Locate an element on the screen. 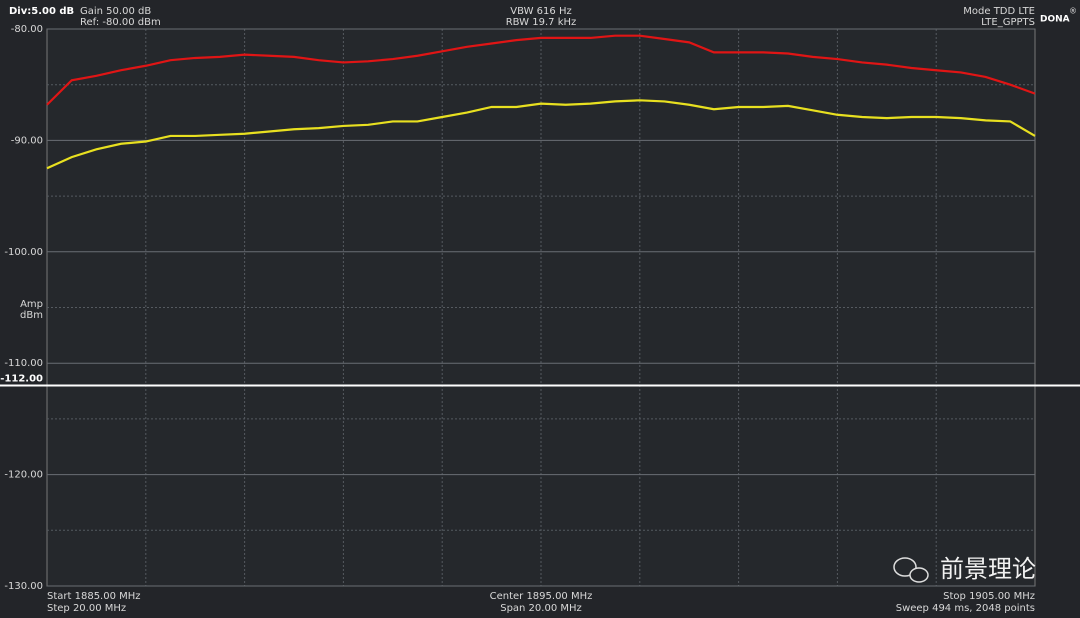  mode-label: Mode TDD LTE is located at coordinates (999, 11).